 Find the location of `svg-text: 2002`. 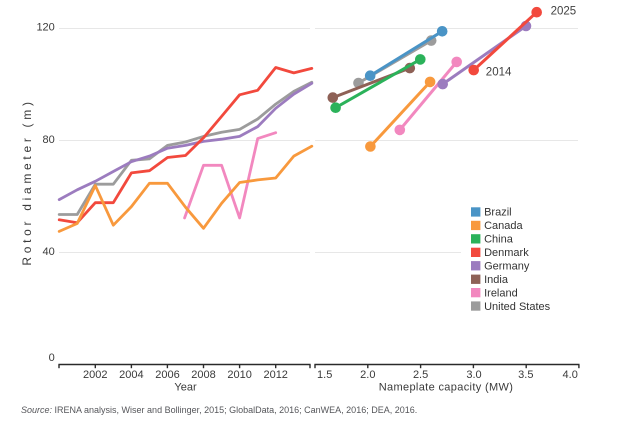

svg-text: 2002 is located at coordinates (95, 375).